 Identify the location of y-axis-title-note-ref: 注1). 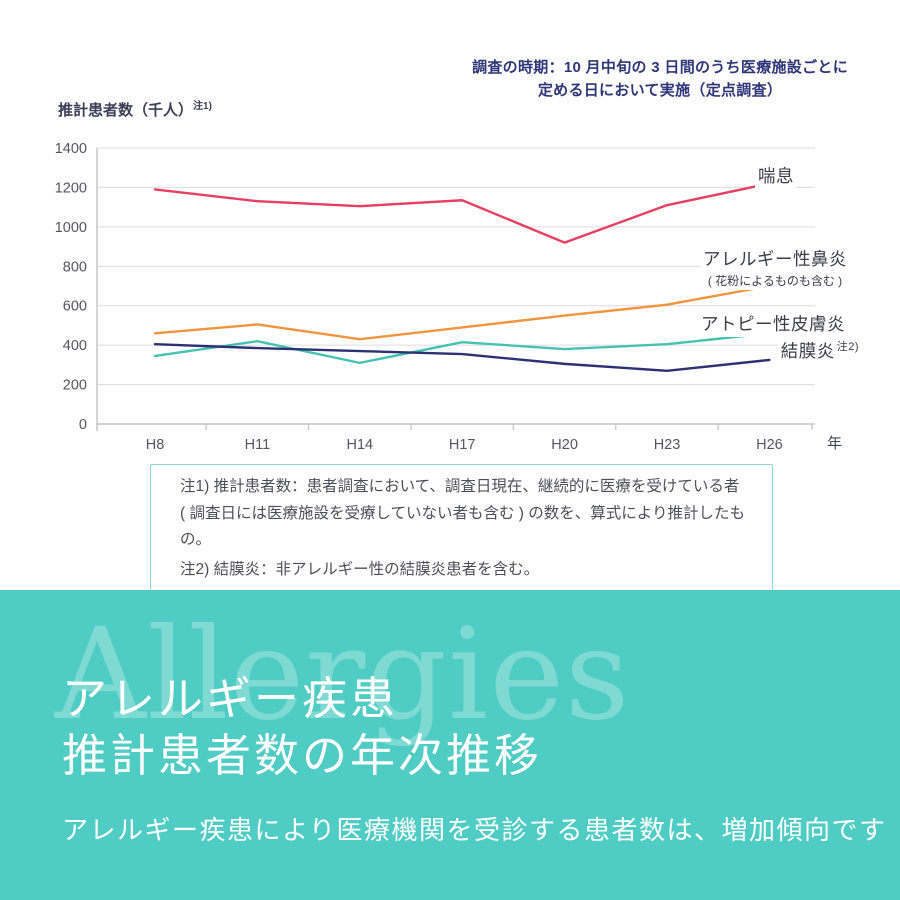
(202, 106).